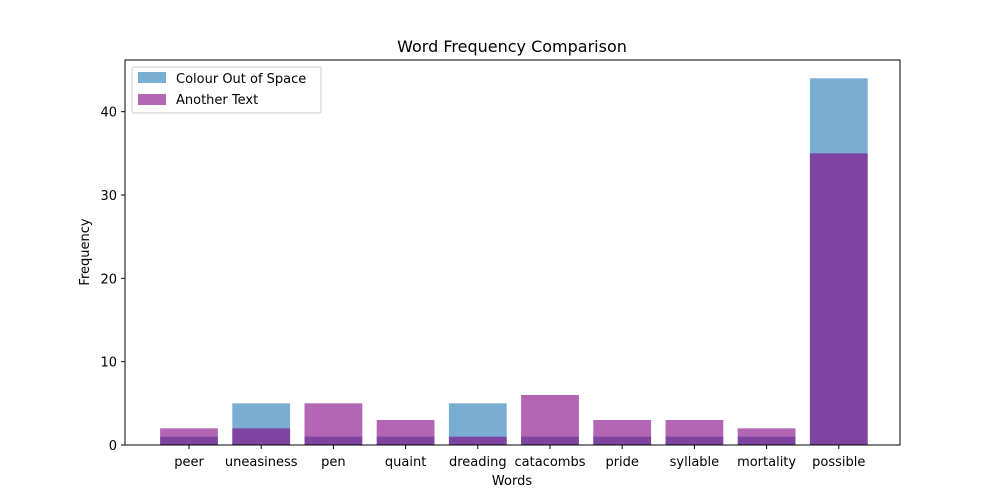 The width and height of the screenshot is (1000, 500). Describe the element at coordinates (108, 279) in the screenshot. I see `y-tick-label-20: 20` at that location.